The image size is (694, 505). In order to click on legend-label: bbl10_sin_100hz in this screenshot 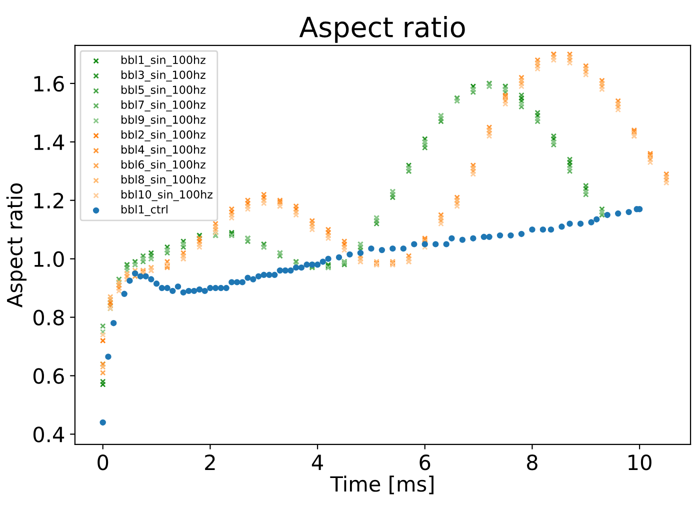, I will do `click(167, 196)`.